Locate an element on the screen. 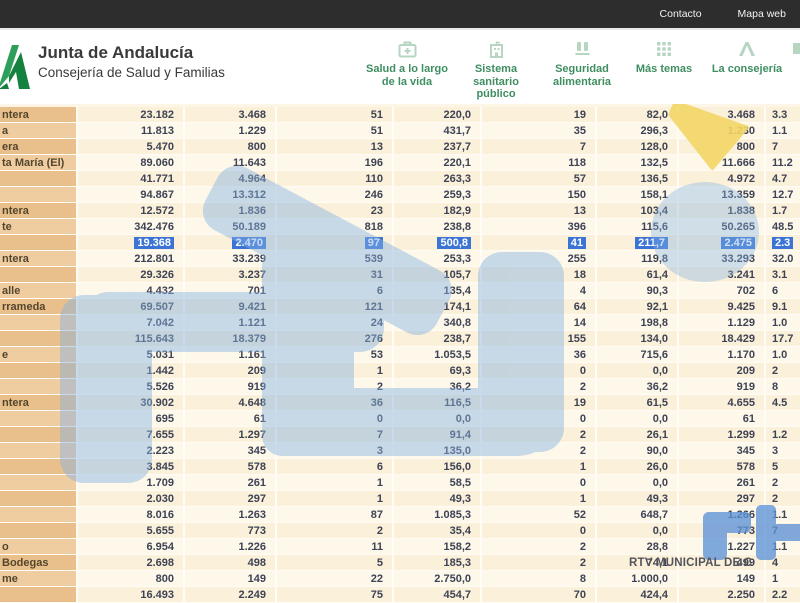  table-row: ntera 30.902 4.648 36 116,5 19 61,5 4.655 4.5 is located at coordinates (400, 403).